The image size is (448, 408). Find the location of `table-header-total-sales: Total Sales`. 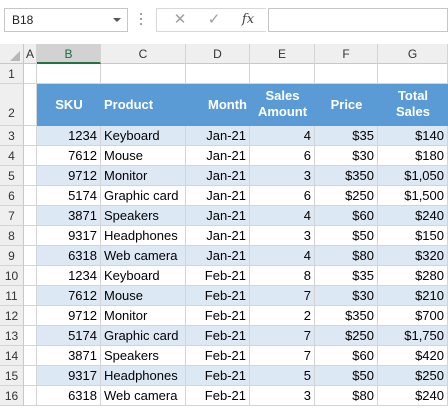

table-header-total-sales: Total Sales is located at coordinates (413, 105).